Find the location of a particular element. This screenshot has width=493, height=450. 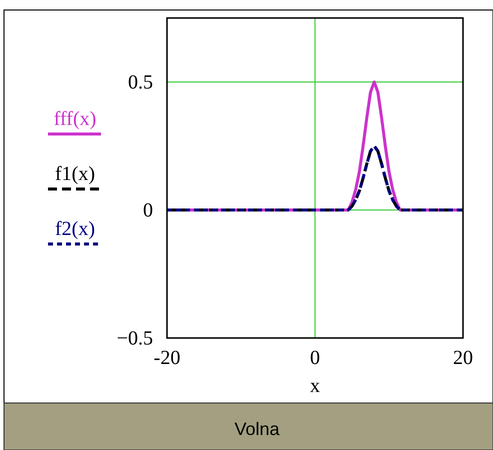

text: f2(x) is located at coordinates (75, 229).